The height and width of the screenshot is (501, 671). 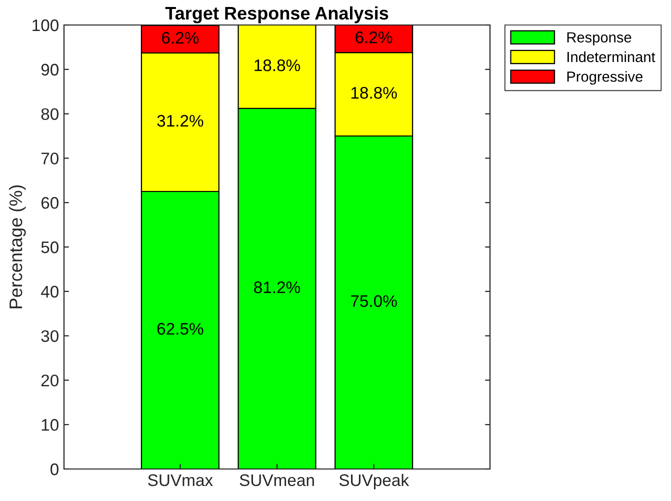 What do you see at coordinates (599, 39) in the screenshot?
I see `legend-label: Response` at bounding box center [599, 39].